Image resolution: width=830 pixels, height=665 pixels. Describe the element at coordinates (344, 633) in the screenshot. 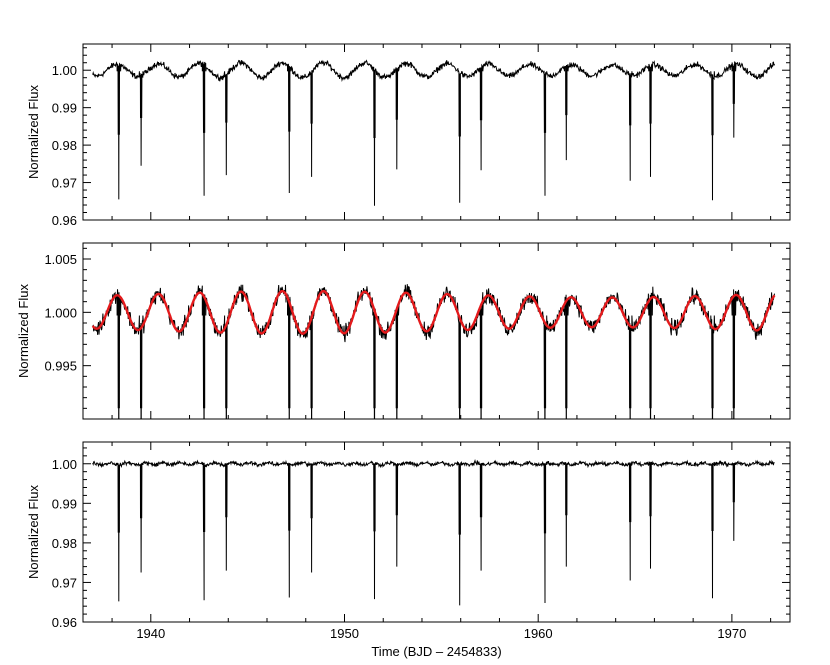

I see `x-tick-label: 1950` at that location.